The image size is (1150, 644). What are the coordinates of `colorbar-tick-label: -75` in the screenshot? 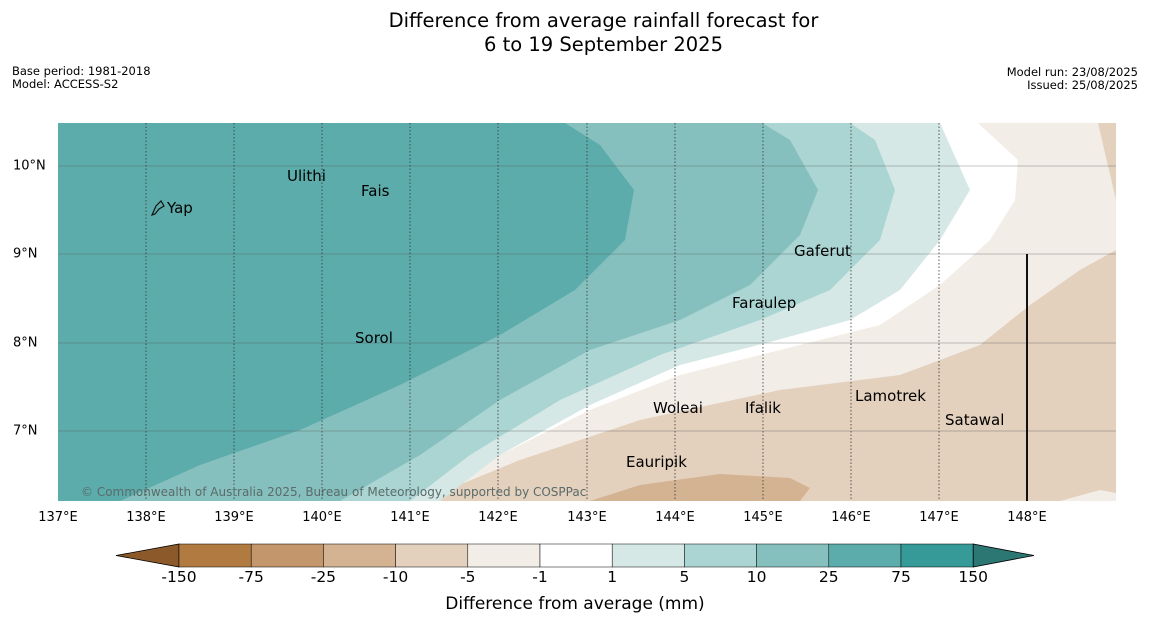 It's located at (251, 577).